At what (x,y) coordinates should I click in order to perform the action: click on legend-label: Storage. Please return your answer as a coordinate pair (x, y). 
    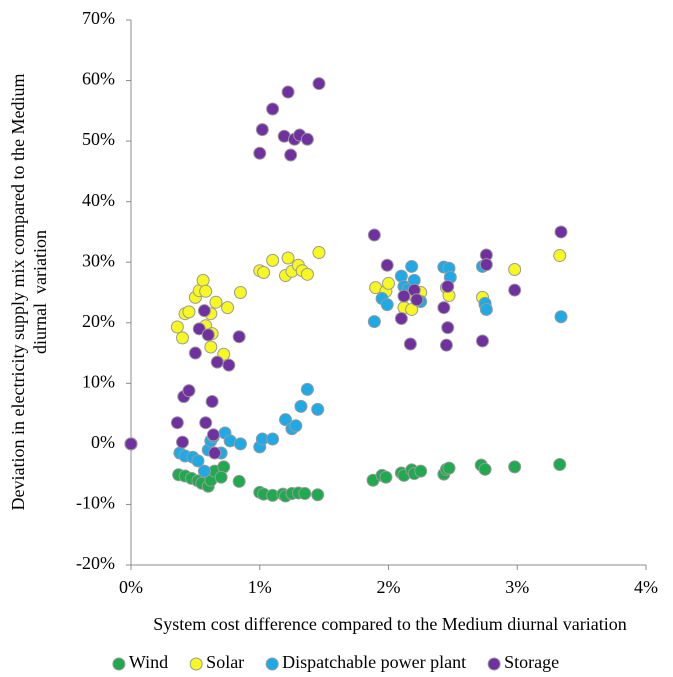
    Looking at the image, I should click on (531, 662).